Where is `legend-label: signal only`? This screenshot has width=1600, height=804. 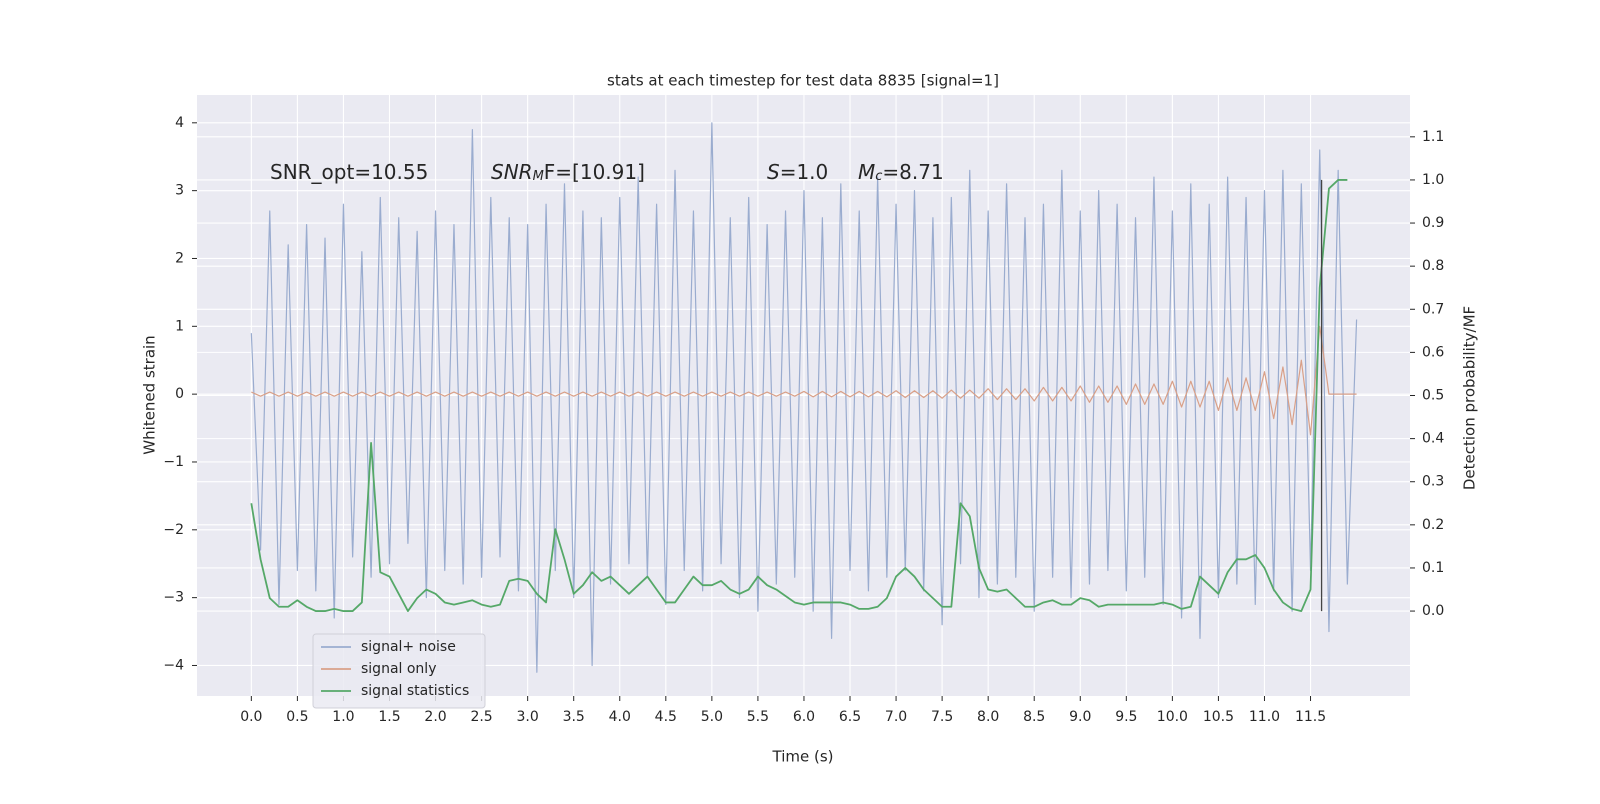 legend-label: signal only is located at coordinates (398, 669).